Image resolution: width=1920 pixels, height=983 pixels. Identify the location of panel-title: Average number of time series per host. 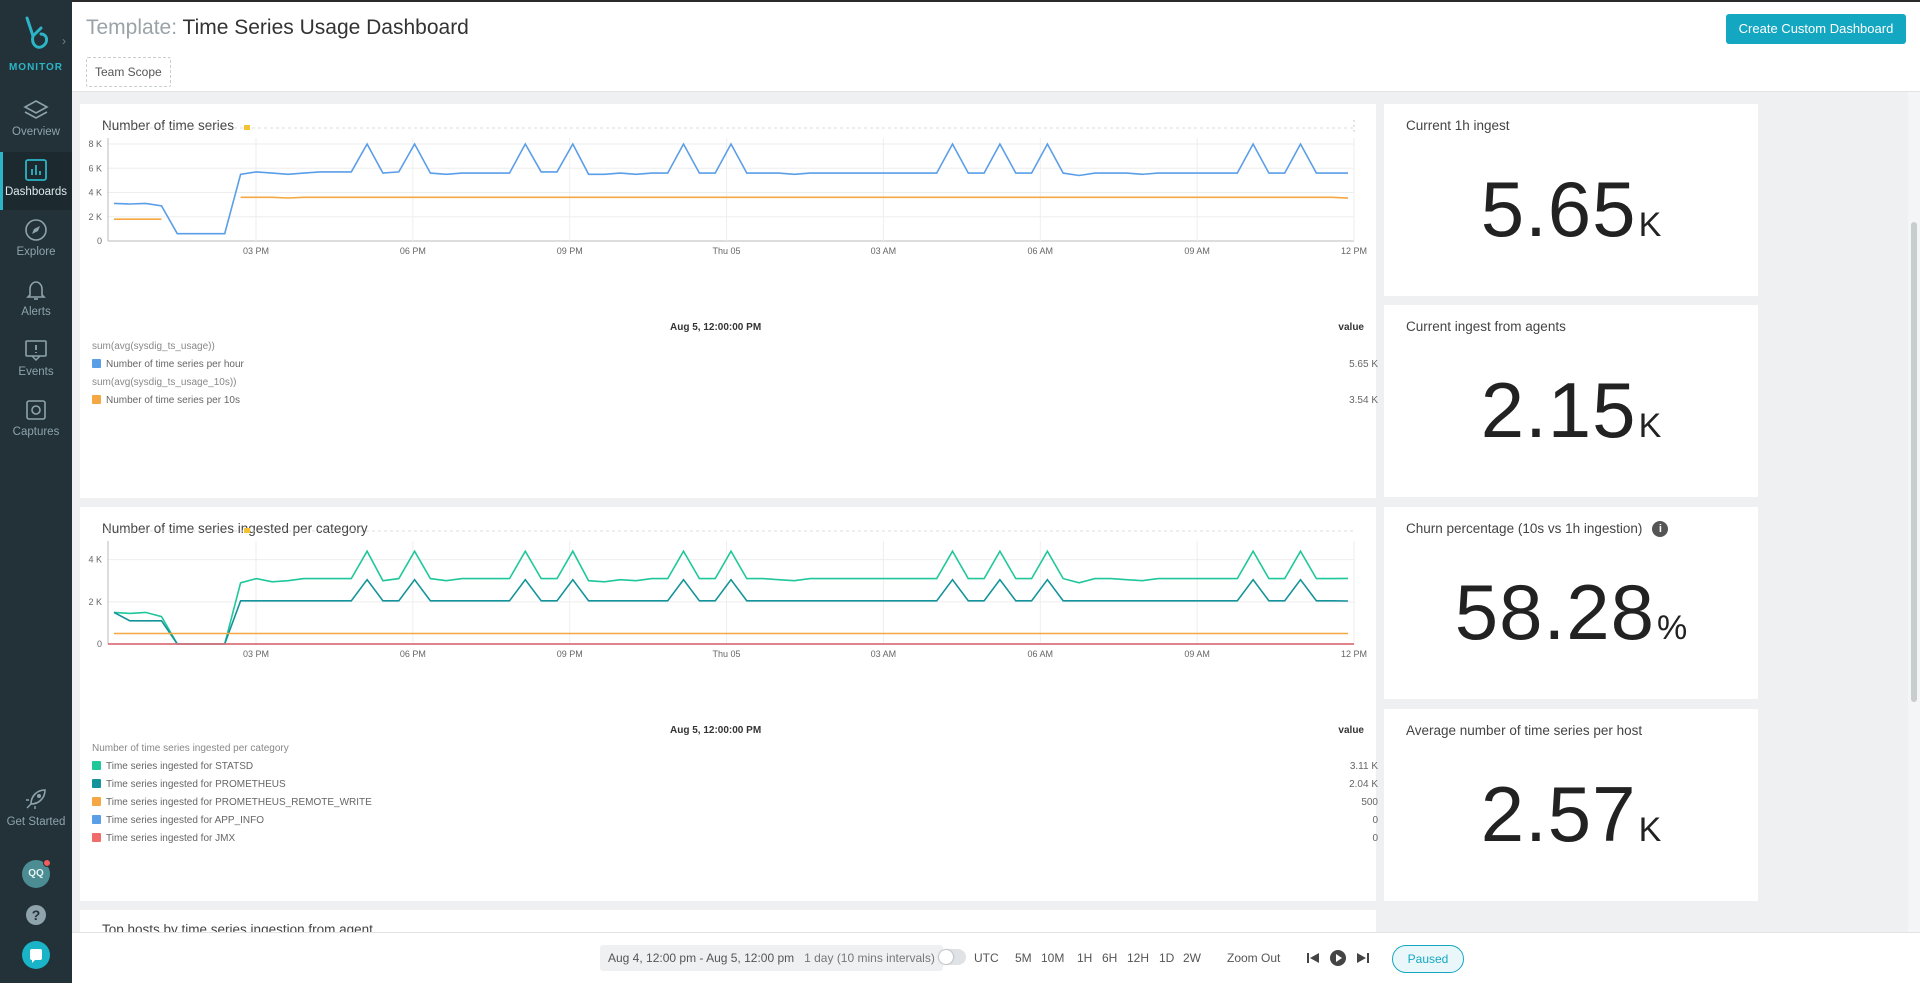
(1524, 730).